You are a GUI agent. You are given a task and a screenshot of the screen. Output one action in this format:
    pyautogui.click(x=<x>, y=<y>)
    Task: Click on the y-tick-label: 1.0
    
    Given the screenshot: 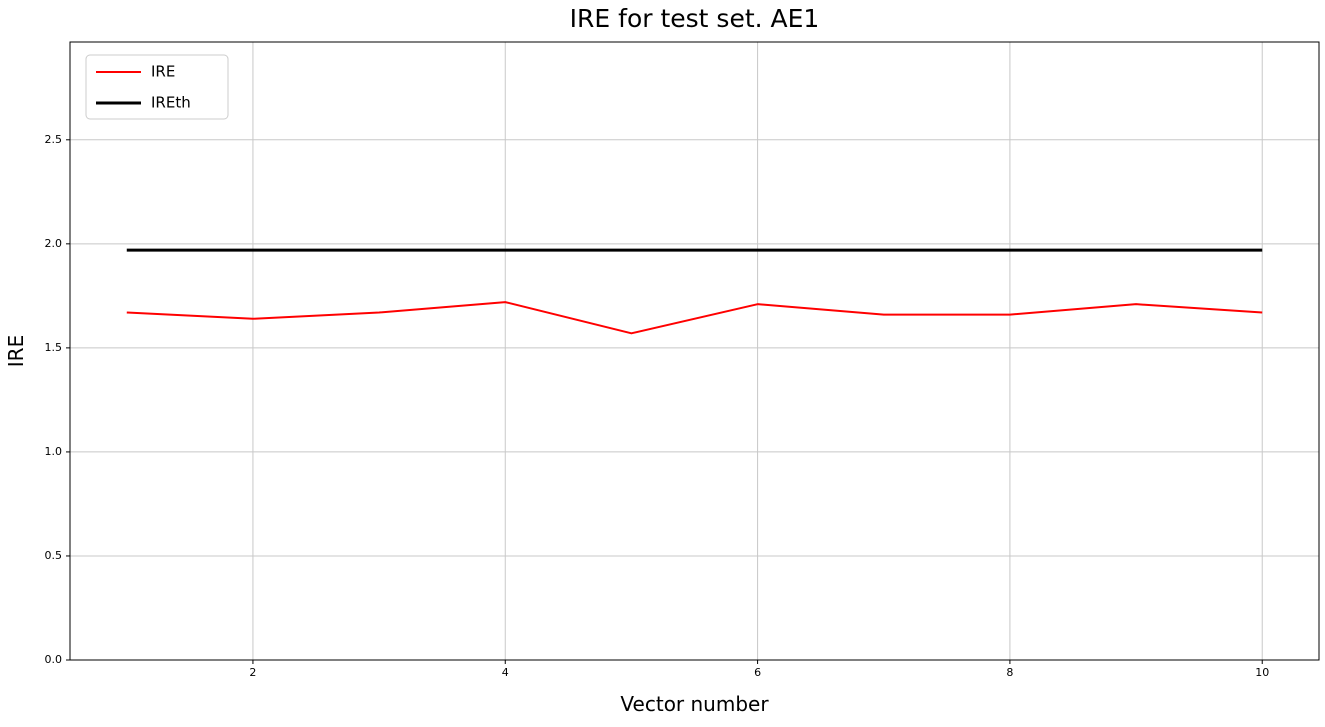 What is the action you would take?
    pyautogui.click(x=54, y=451)
    